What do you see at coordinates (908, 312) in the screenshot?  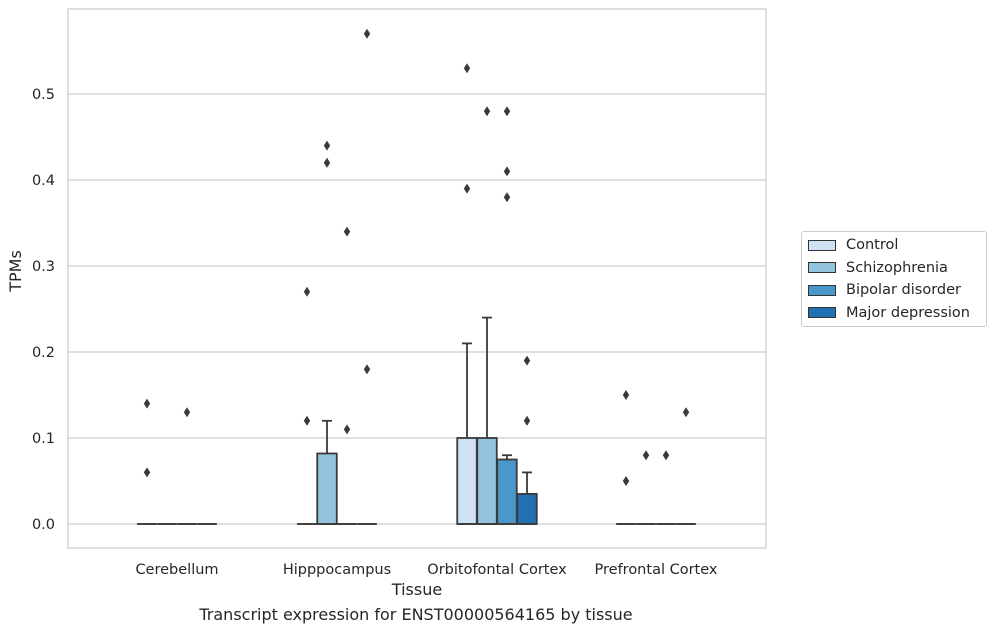 I see `legend-label: Major depression` at bounding box center [908, 312].